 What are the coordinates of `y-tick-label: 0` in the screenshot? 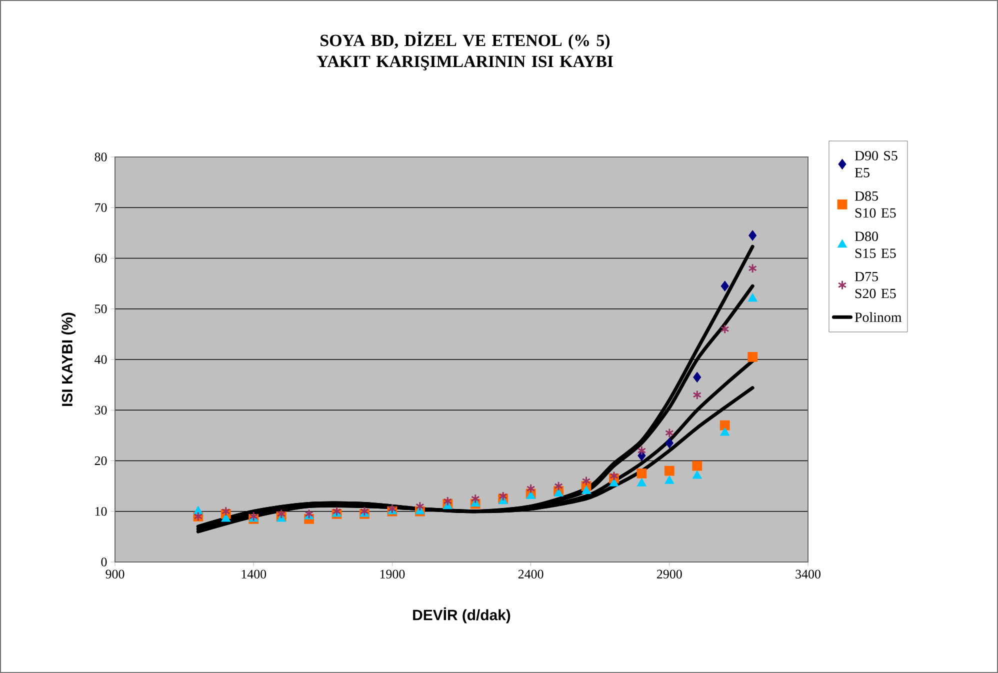 It's located at (104, 562).